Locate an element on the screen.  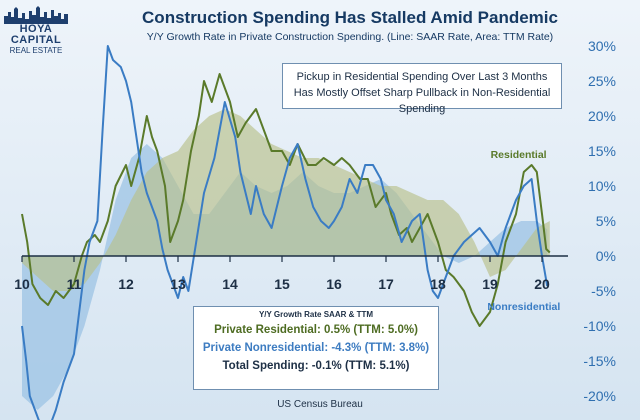
y-tick-label: -10% is located at coordinates (599, 326).